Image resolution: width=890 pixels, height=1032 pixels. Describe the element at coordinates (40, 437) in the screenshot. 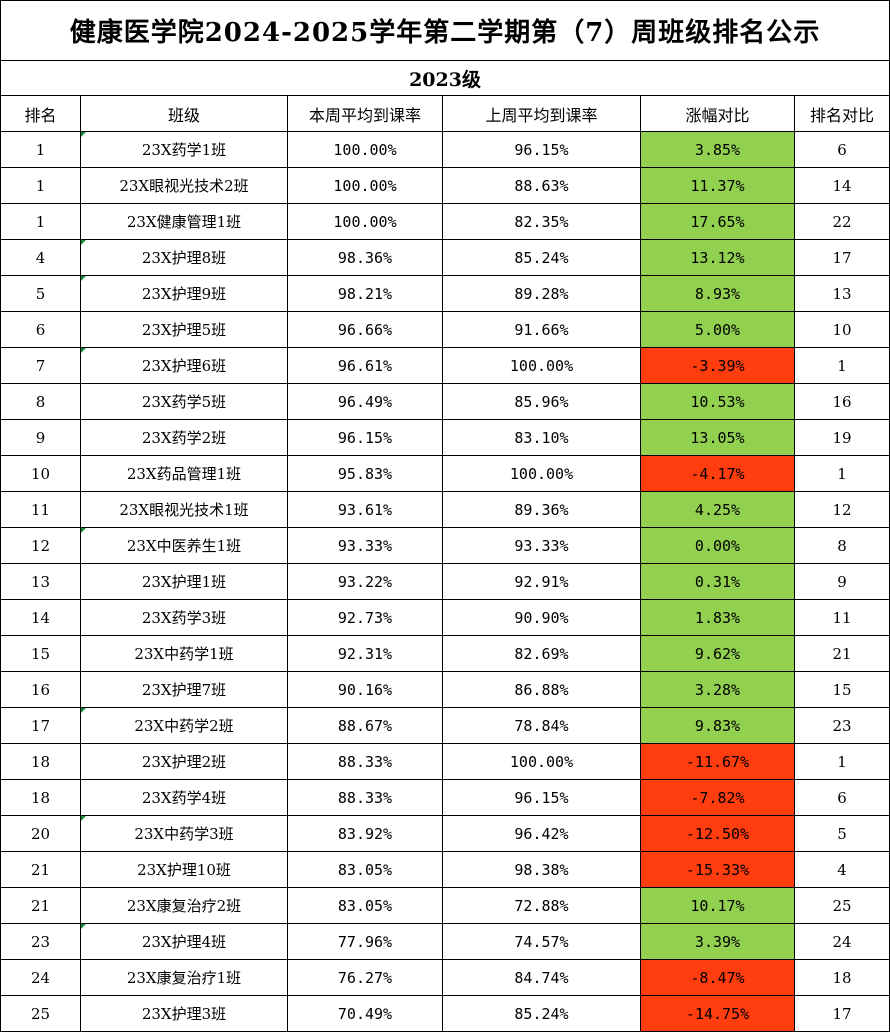

I see `rank-cell: 9` at that location.